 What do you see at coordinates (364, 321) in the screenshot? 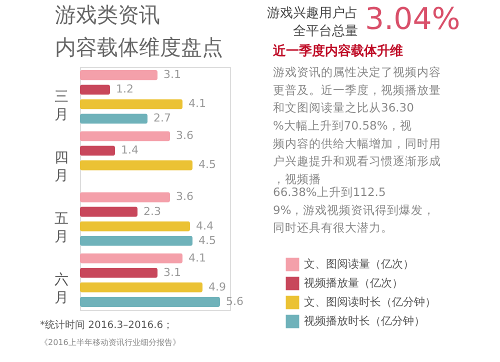
I see `legend-label: 视频播放时长（亿分钟）` at bounding box center [364, 321].